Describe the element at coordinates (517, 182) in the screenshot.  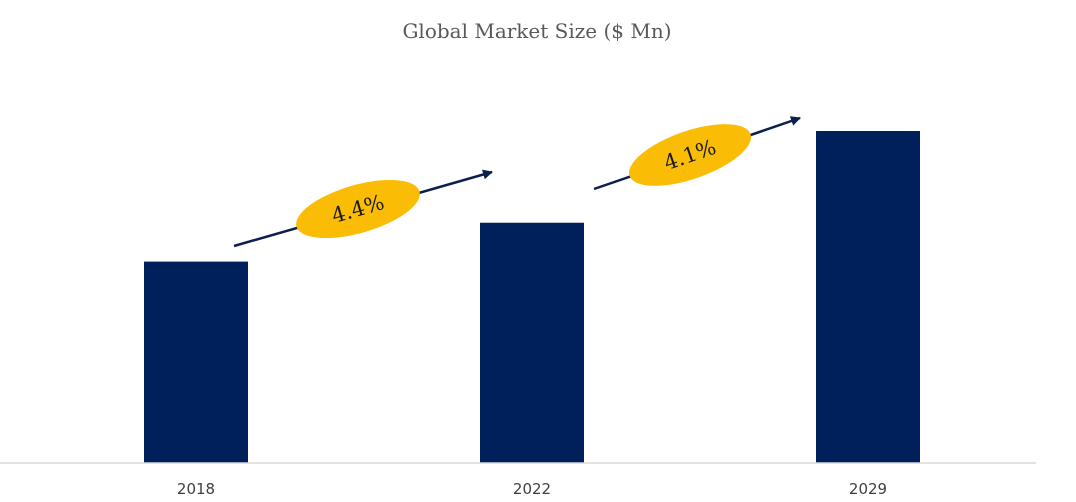
I see `cagr-annotations: 4.4% 4.1%` at that location.